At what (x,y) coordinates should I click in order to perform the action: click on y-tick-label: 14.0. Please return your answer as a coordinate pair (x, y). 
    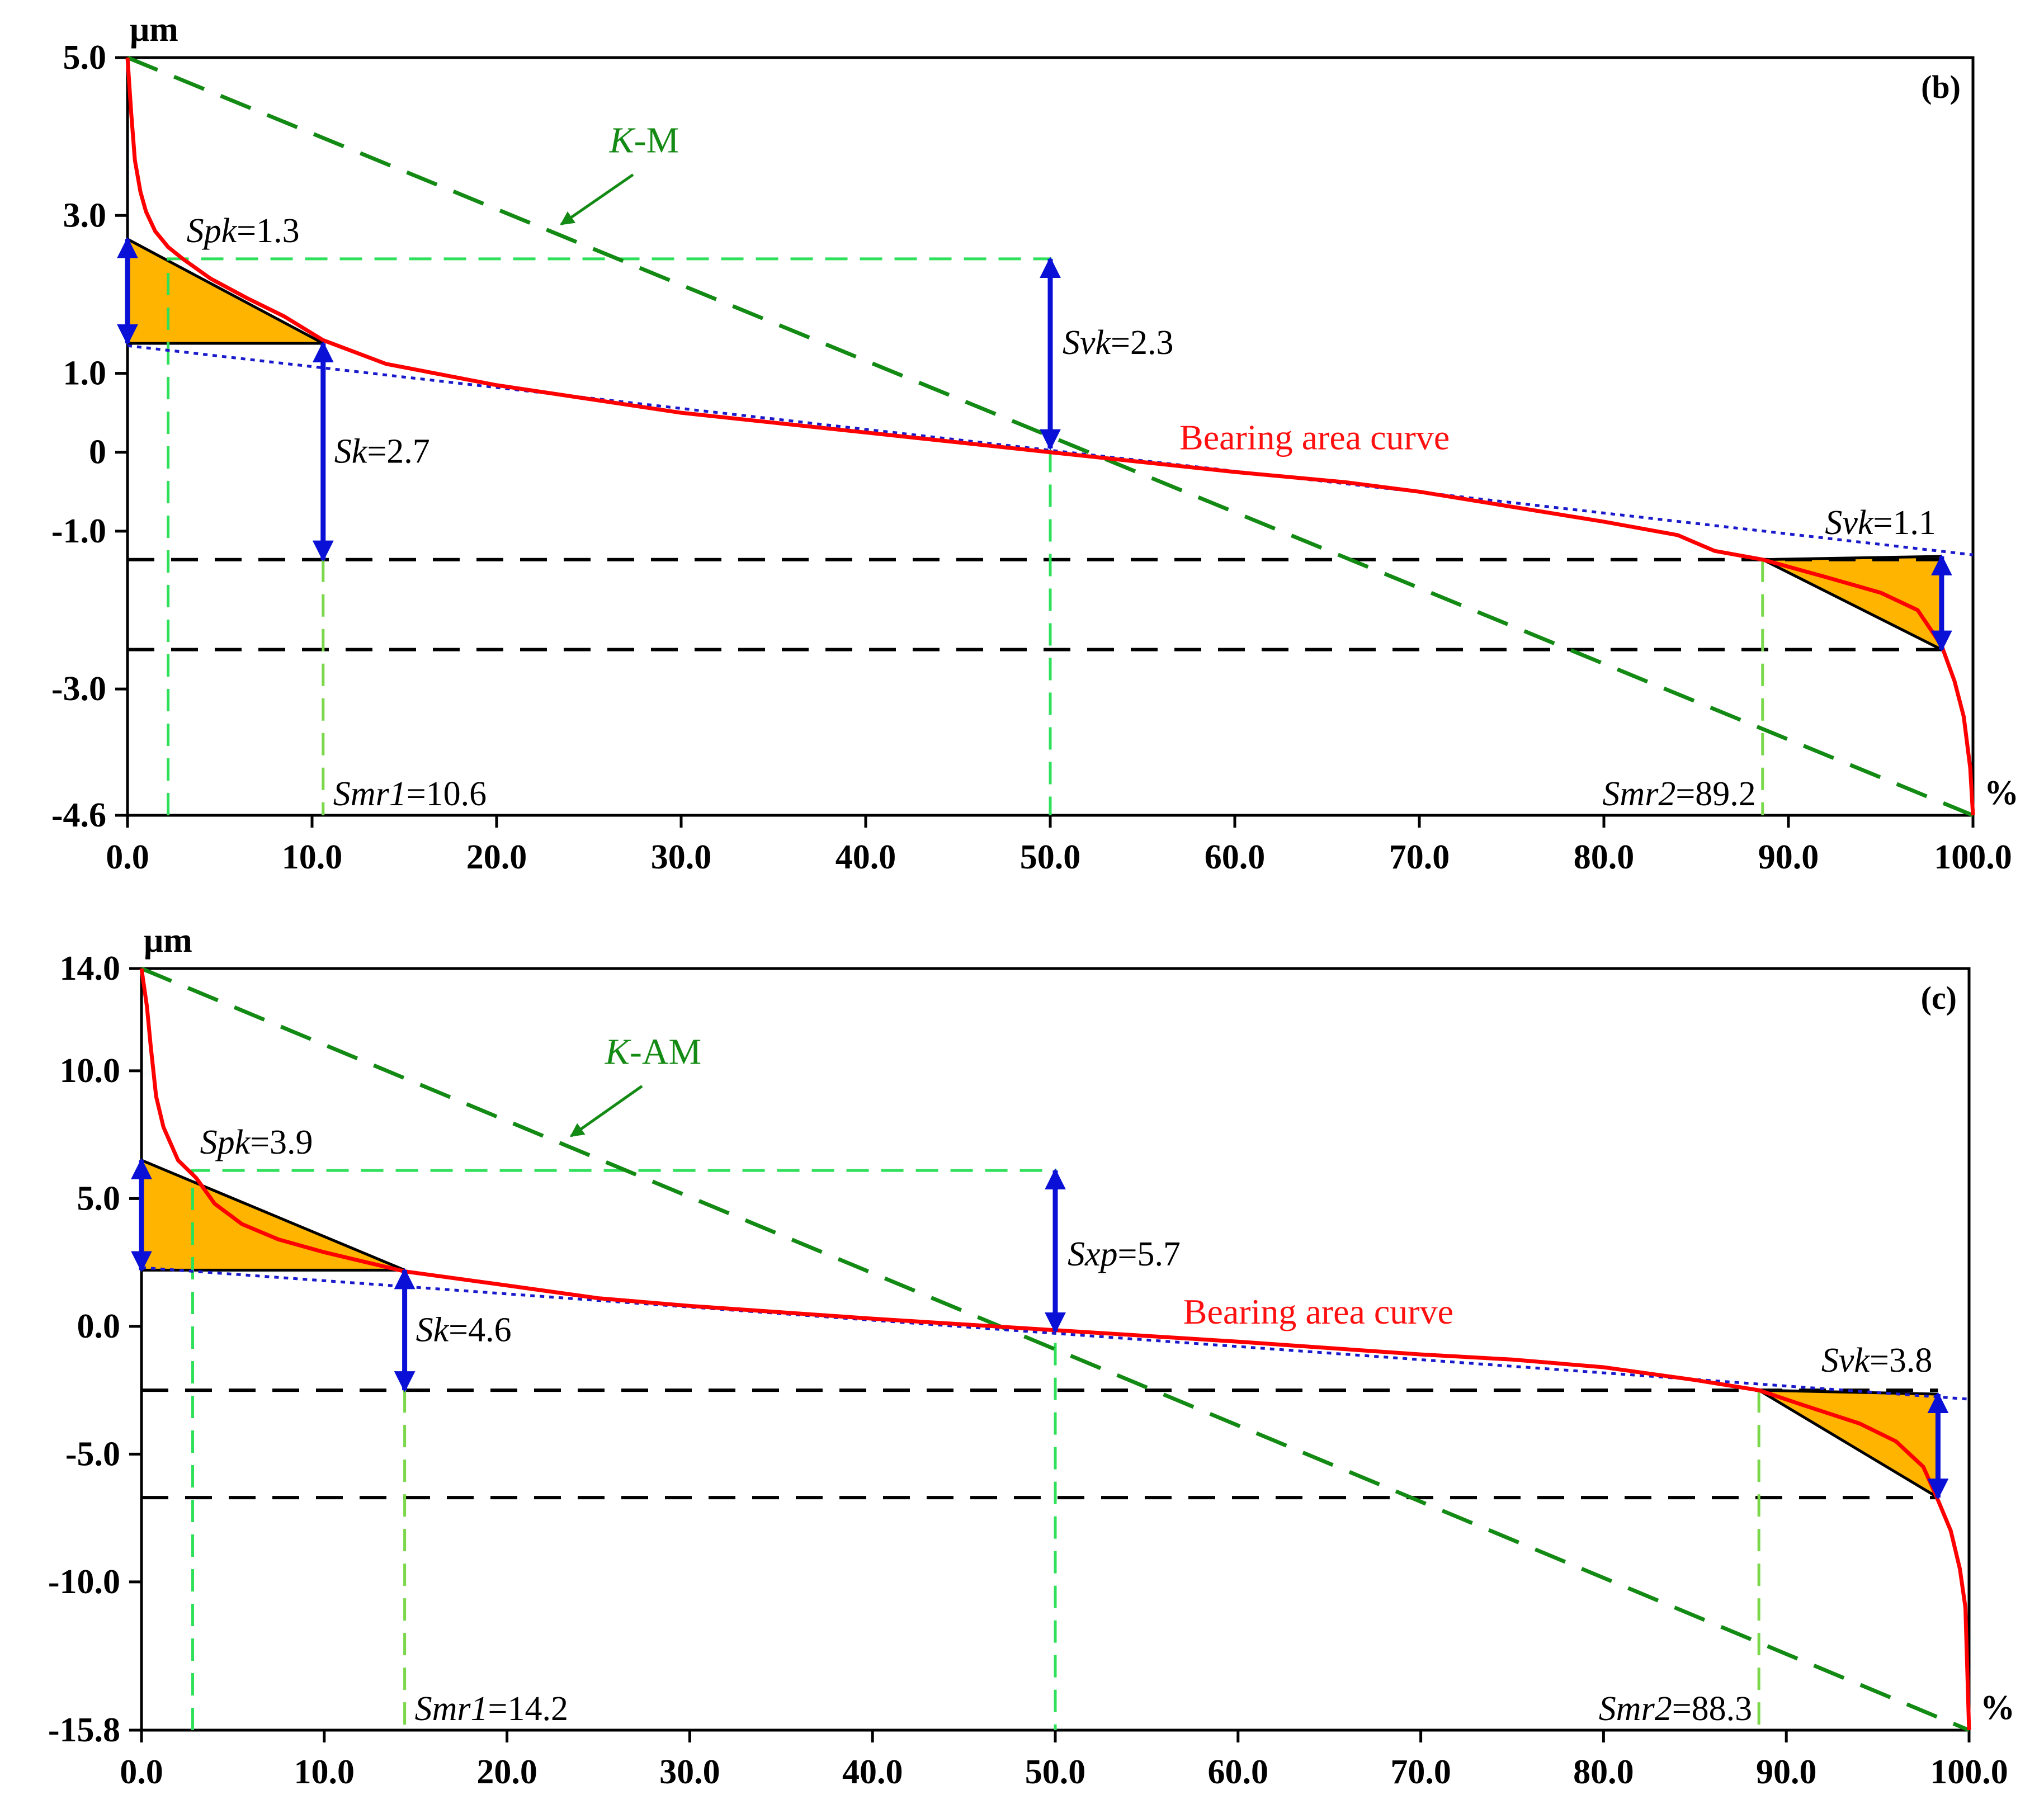
    Looking at the image, I should click on (90, 969).